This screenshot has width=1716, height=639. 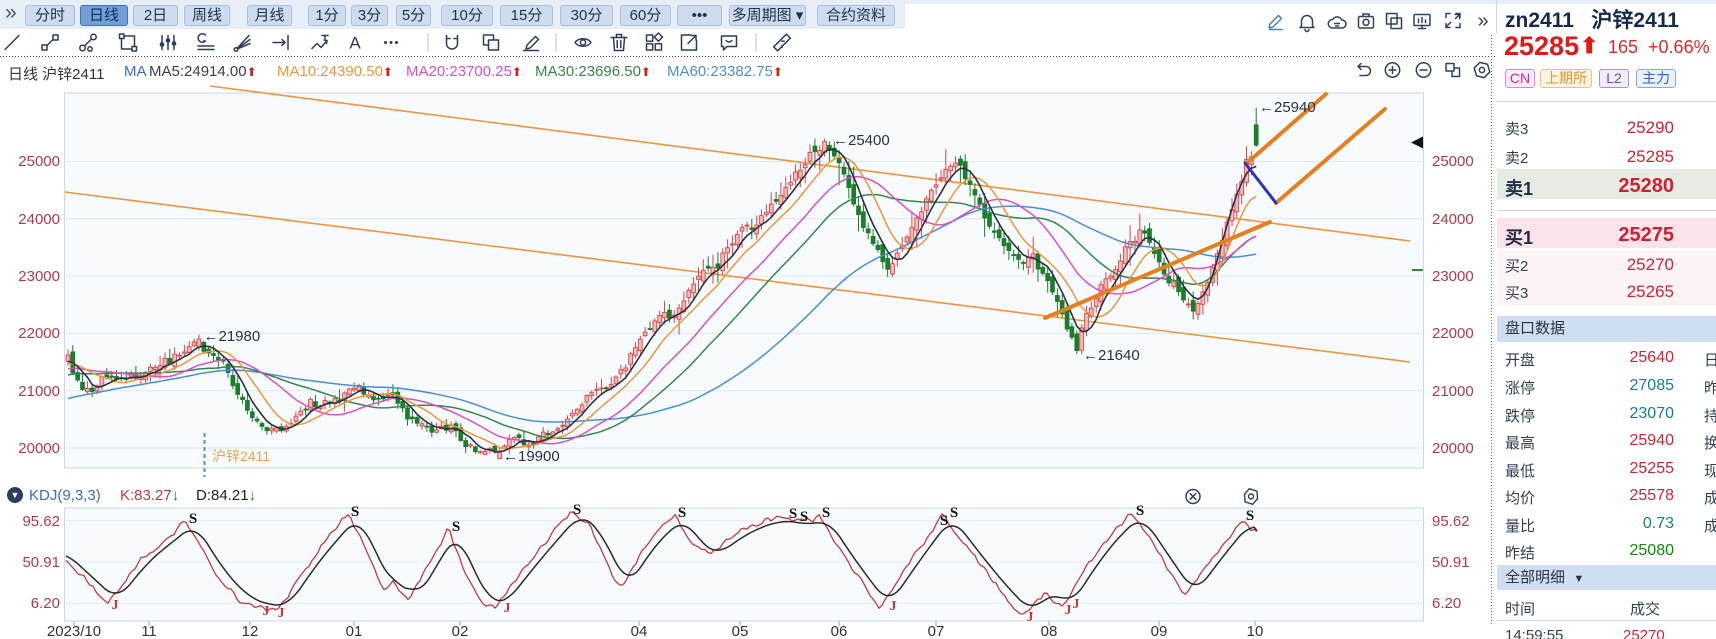 I want to click on svg-text: 06, so click(x=839, y=631).